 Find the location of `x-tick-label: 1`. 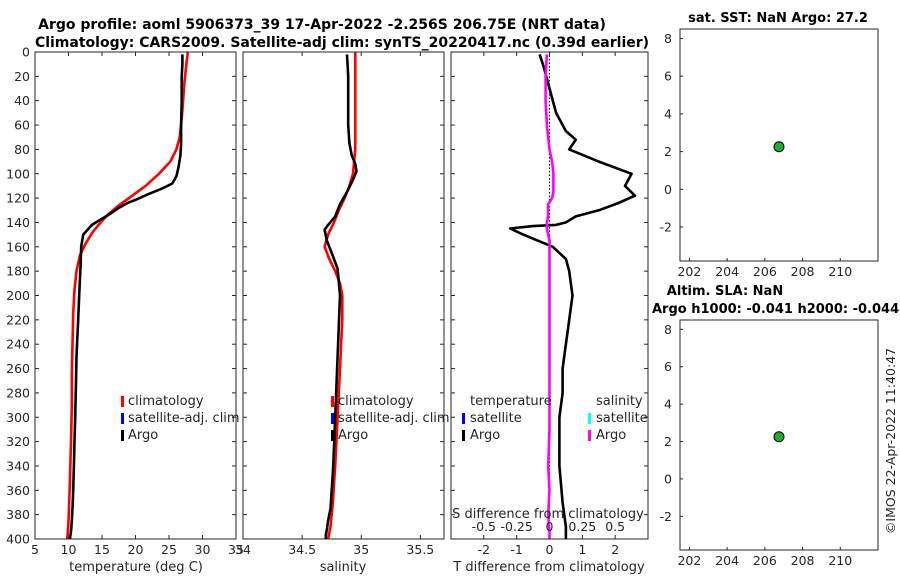

x-tick-label: 1 is located at coordinates (582, 549).